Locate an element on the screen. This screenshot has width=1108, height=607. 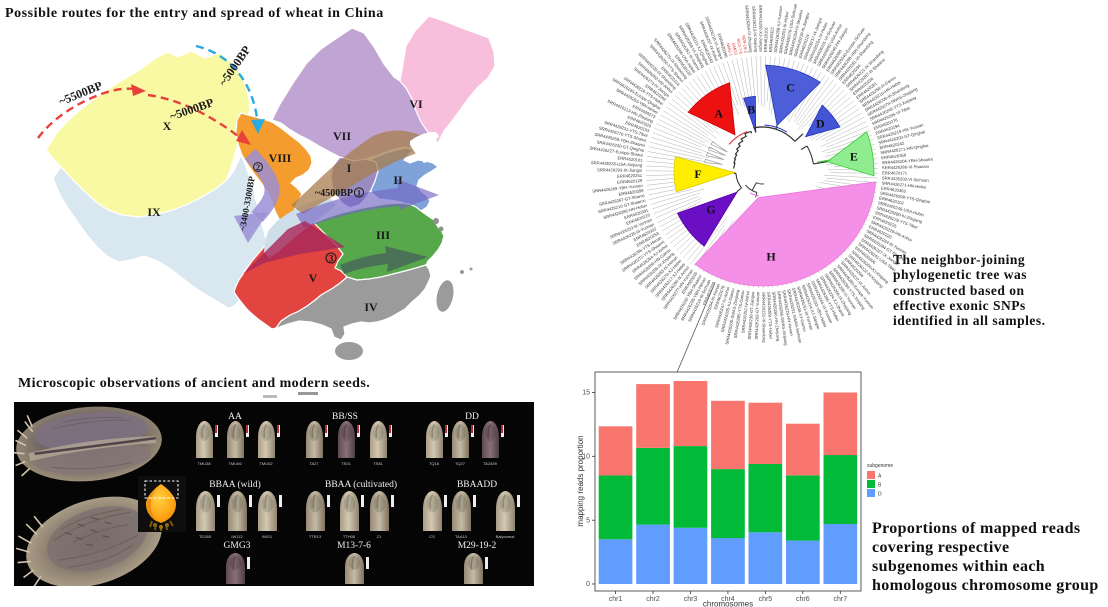
svg-text: 2 is located at coordinates (258, 167).